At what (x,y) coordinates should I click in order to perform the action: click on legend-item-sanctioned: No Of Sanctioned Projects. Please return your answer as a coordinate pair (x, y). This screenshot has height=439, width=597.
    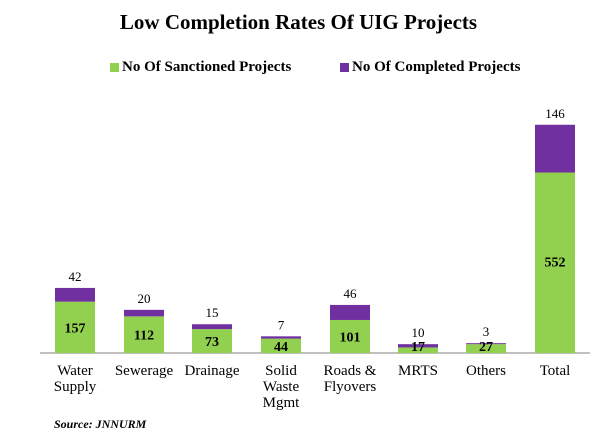
    Looking at the image, I should click on (200, 67).